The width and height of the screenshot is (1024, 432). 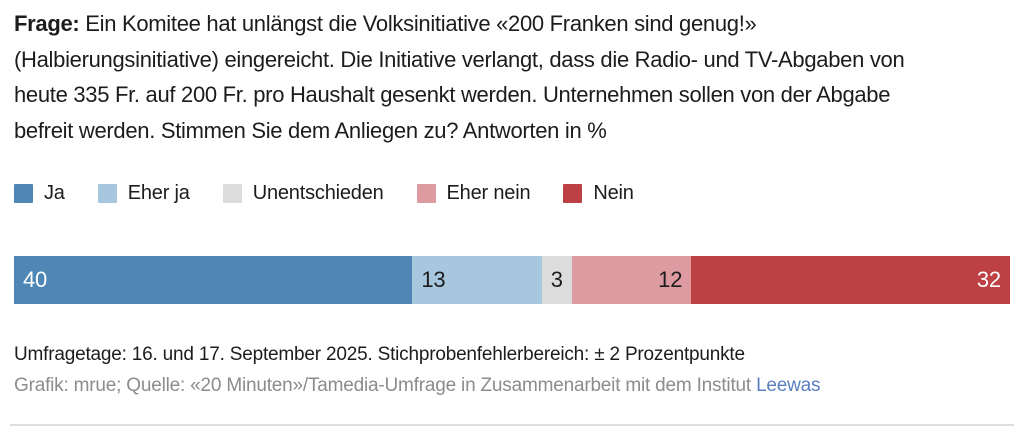 What do you see at coordinates (433, 279) in the screenshot?
I see `bar-segment-value: 13` at bounding box center [433, 279].